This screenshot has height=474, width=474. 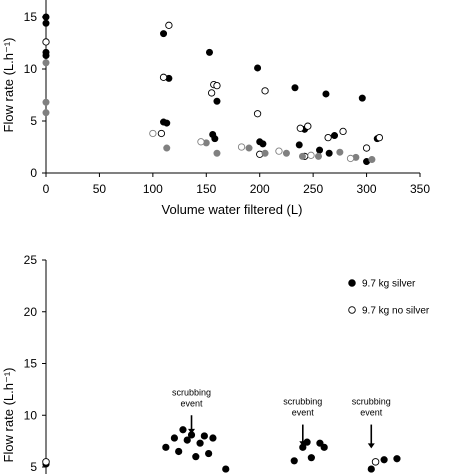 What do you see at coordinates (367, 189) in the screenshot?
I see `top-x-tick-label: 300` at bounding box center [367, 189].